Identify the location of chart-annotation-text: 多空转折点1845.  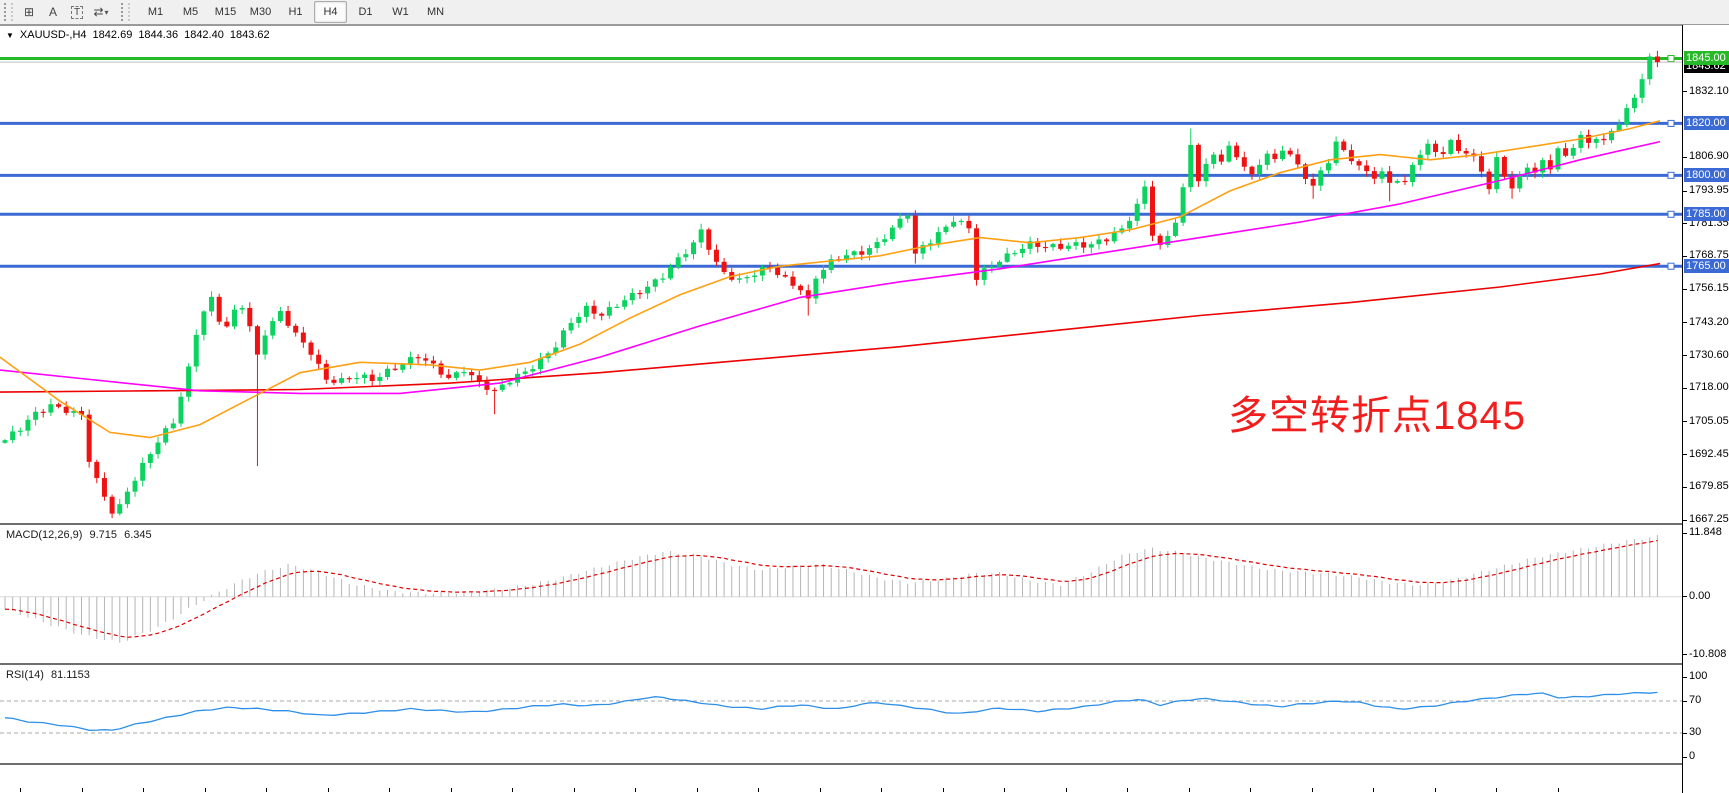
(1377, 416).